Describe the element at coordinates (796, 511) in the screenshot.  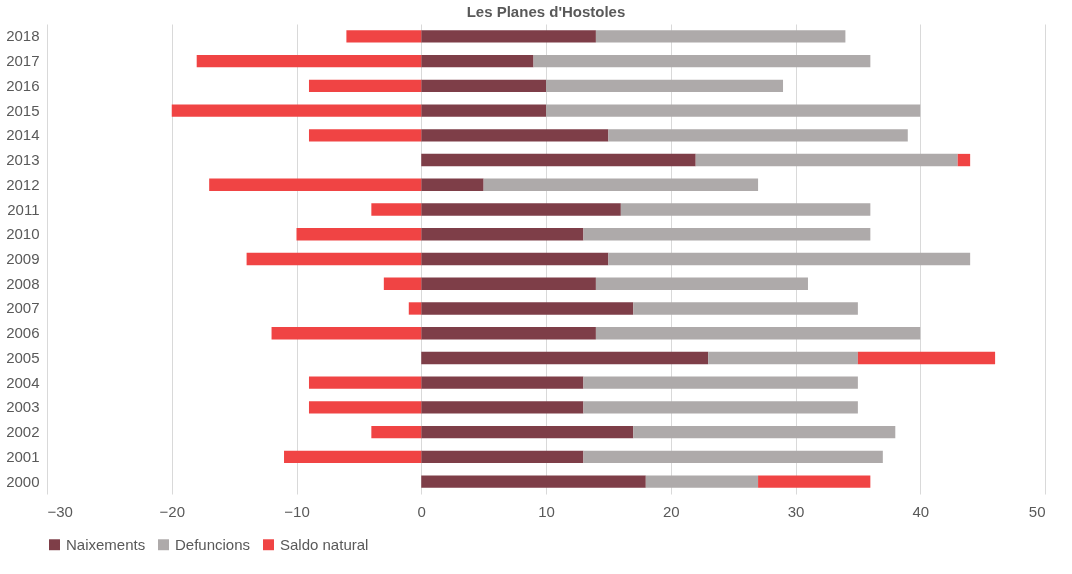
I see `x-tick-label: 30` at that location.